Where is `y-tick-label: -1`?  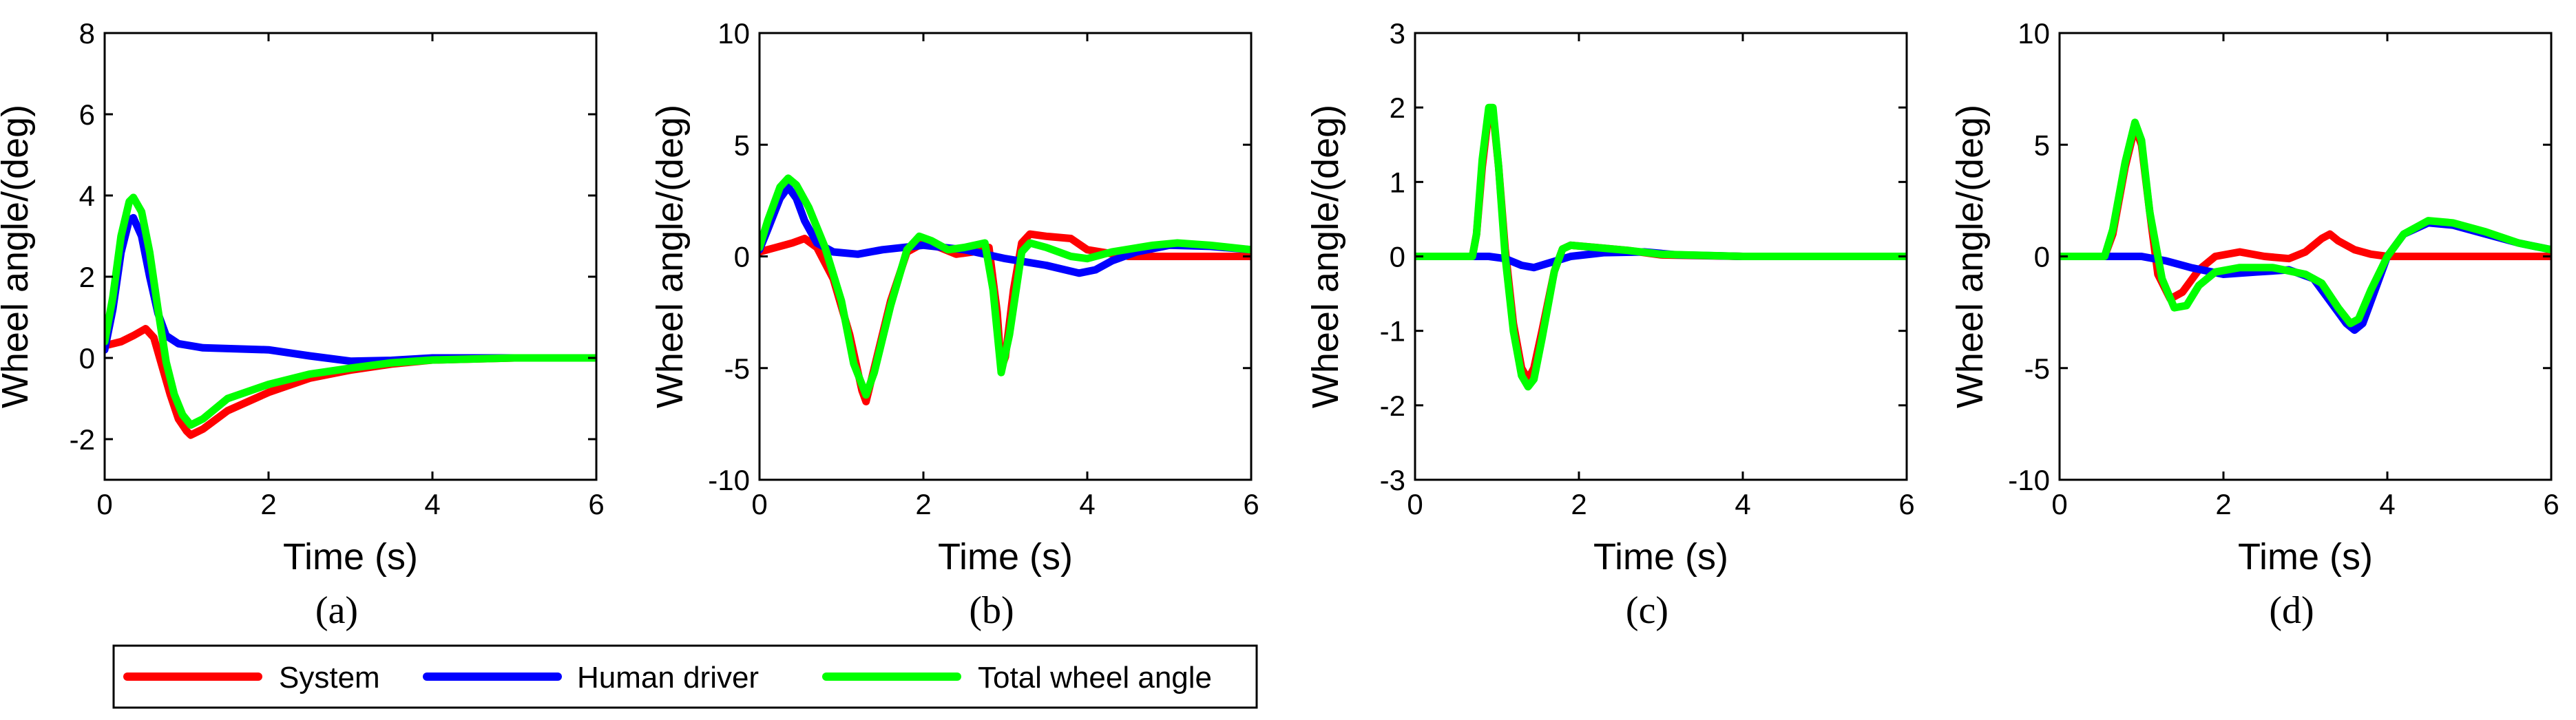
y-tick-label: -1 is located at coordinates (1392, 331).